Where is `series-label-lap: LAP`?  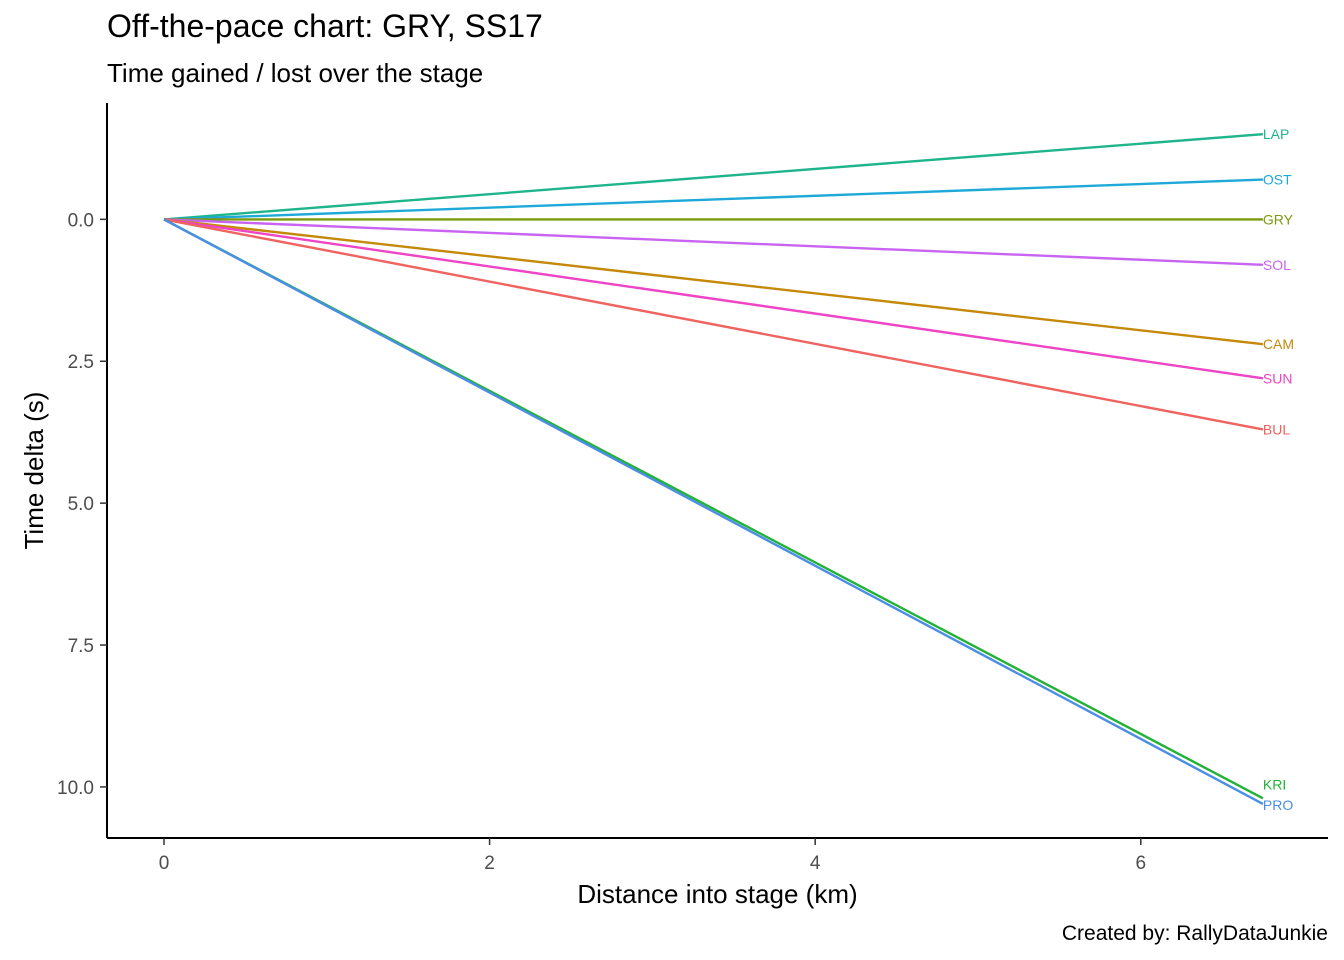 series-label-lap: LAP is located at coordinates (1276, 134).